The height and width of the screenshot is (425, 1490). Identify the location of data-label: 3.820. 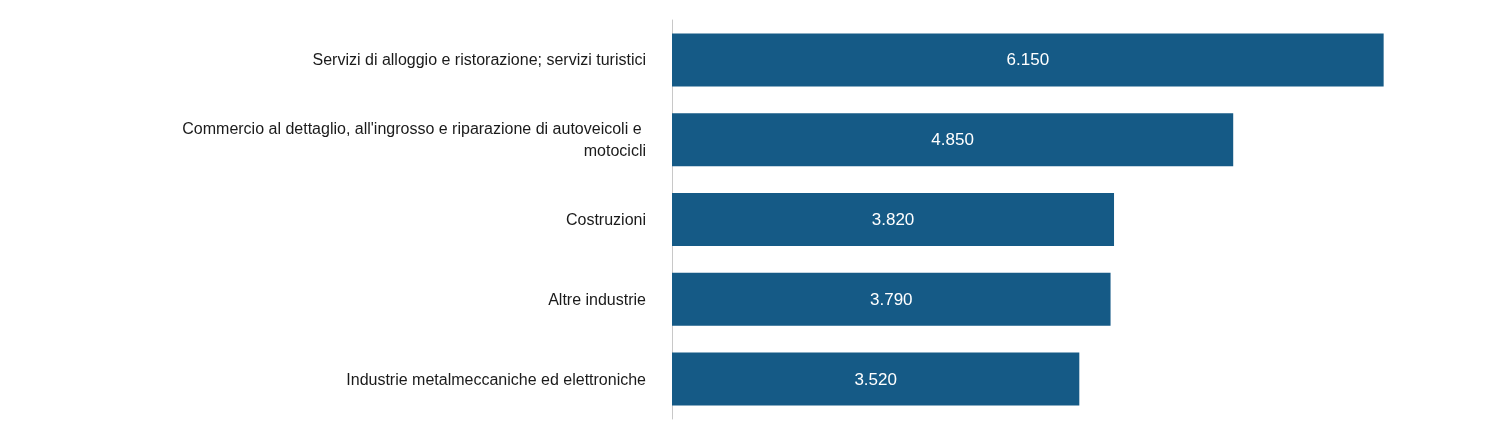
(893, 219).